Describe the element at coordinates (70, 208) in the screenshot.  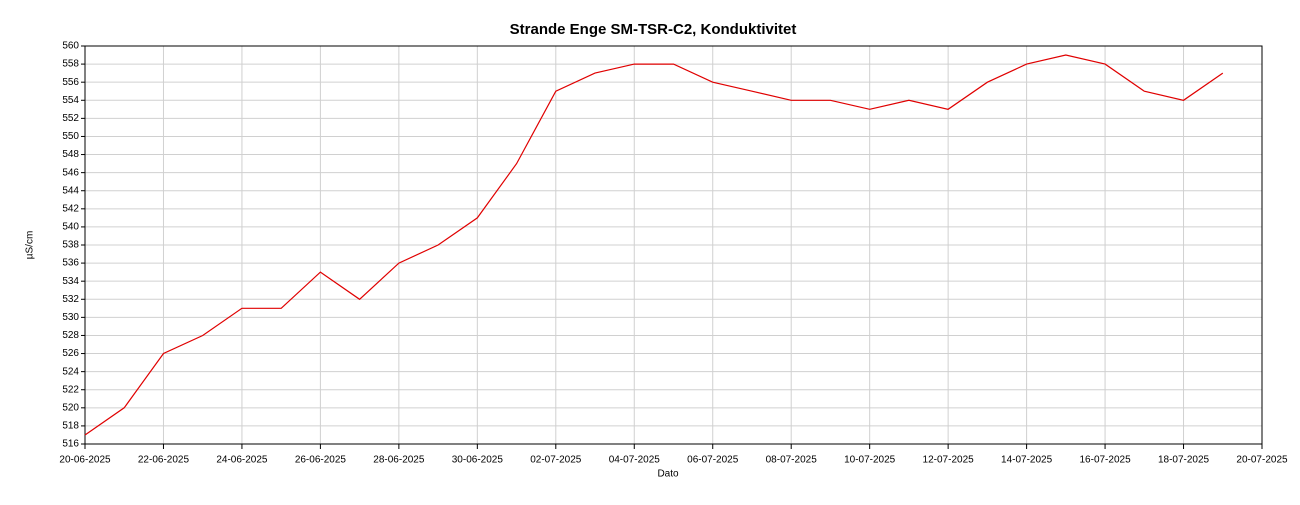
I see `y-tick-label: 542` at that location.